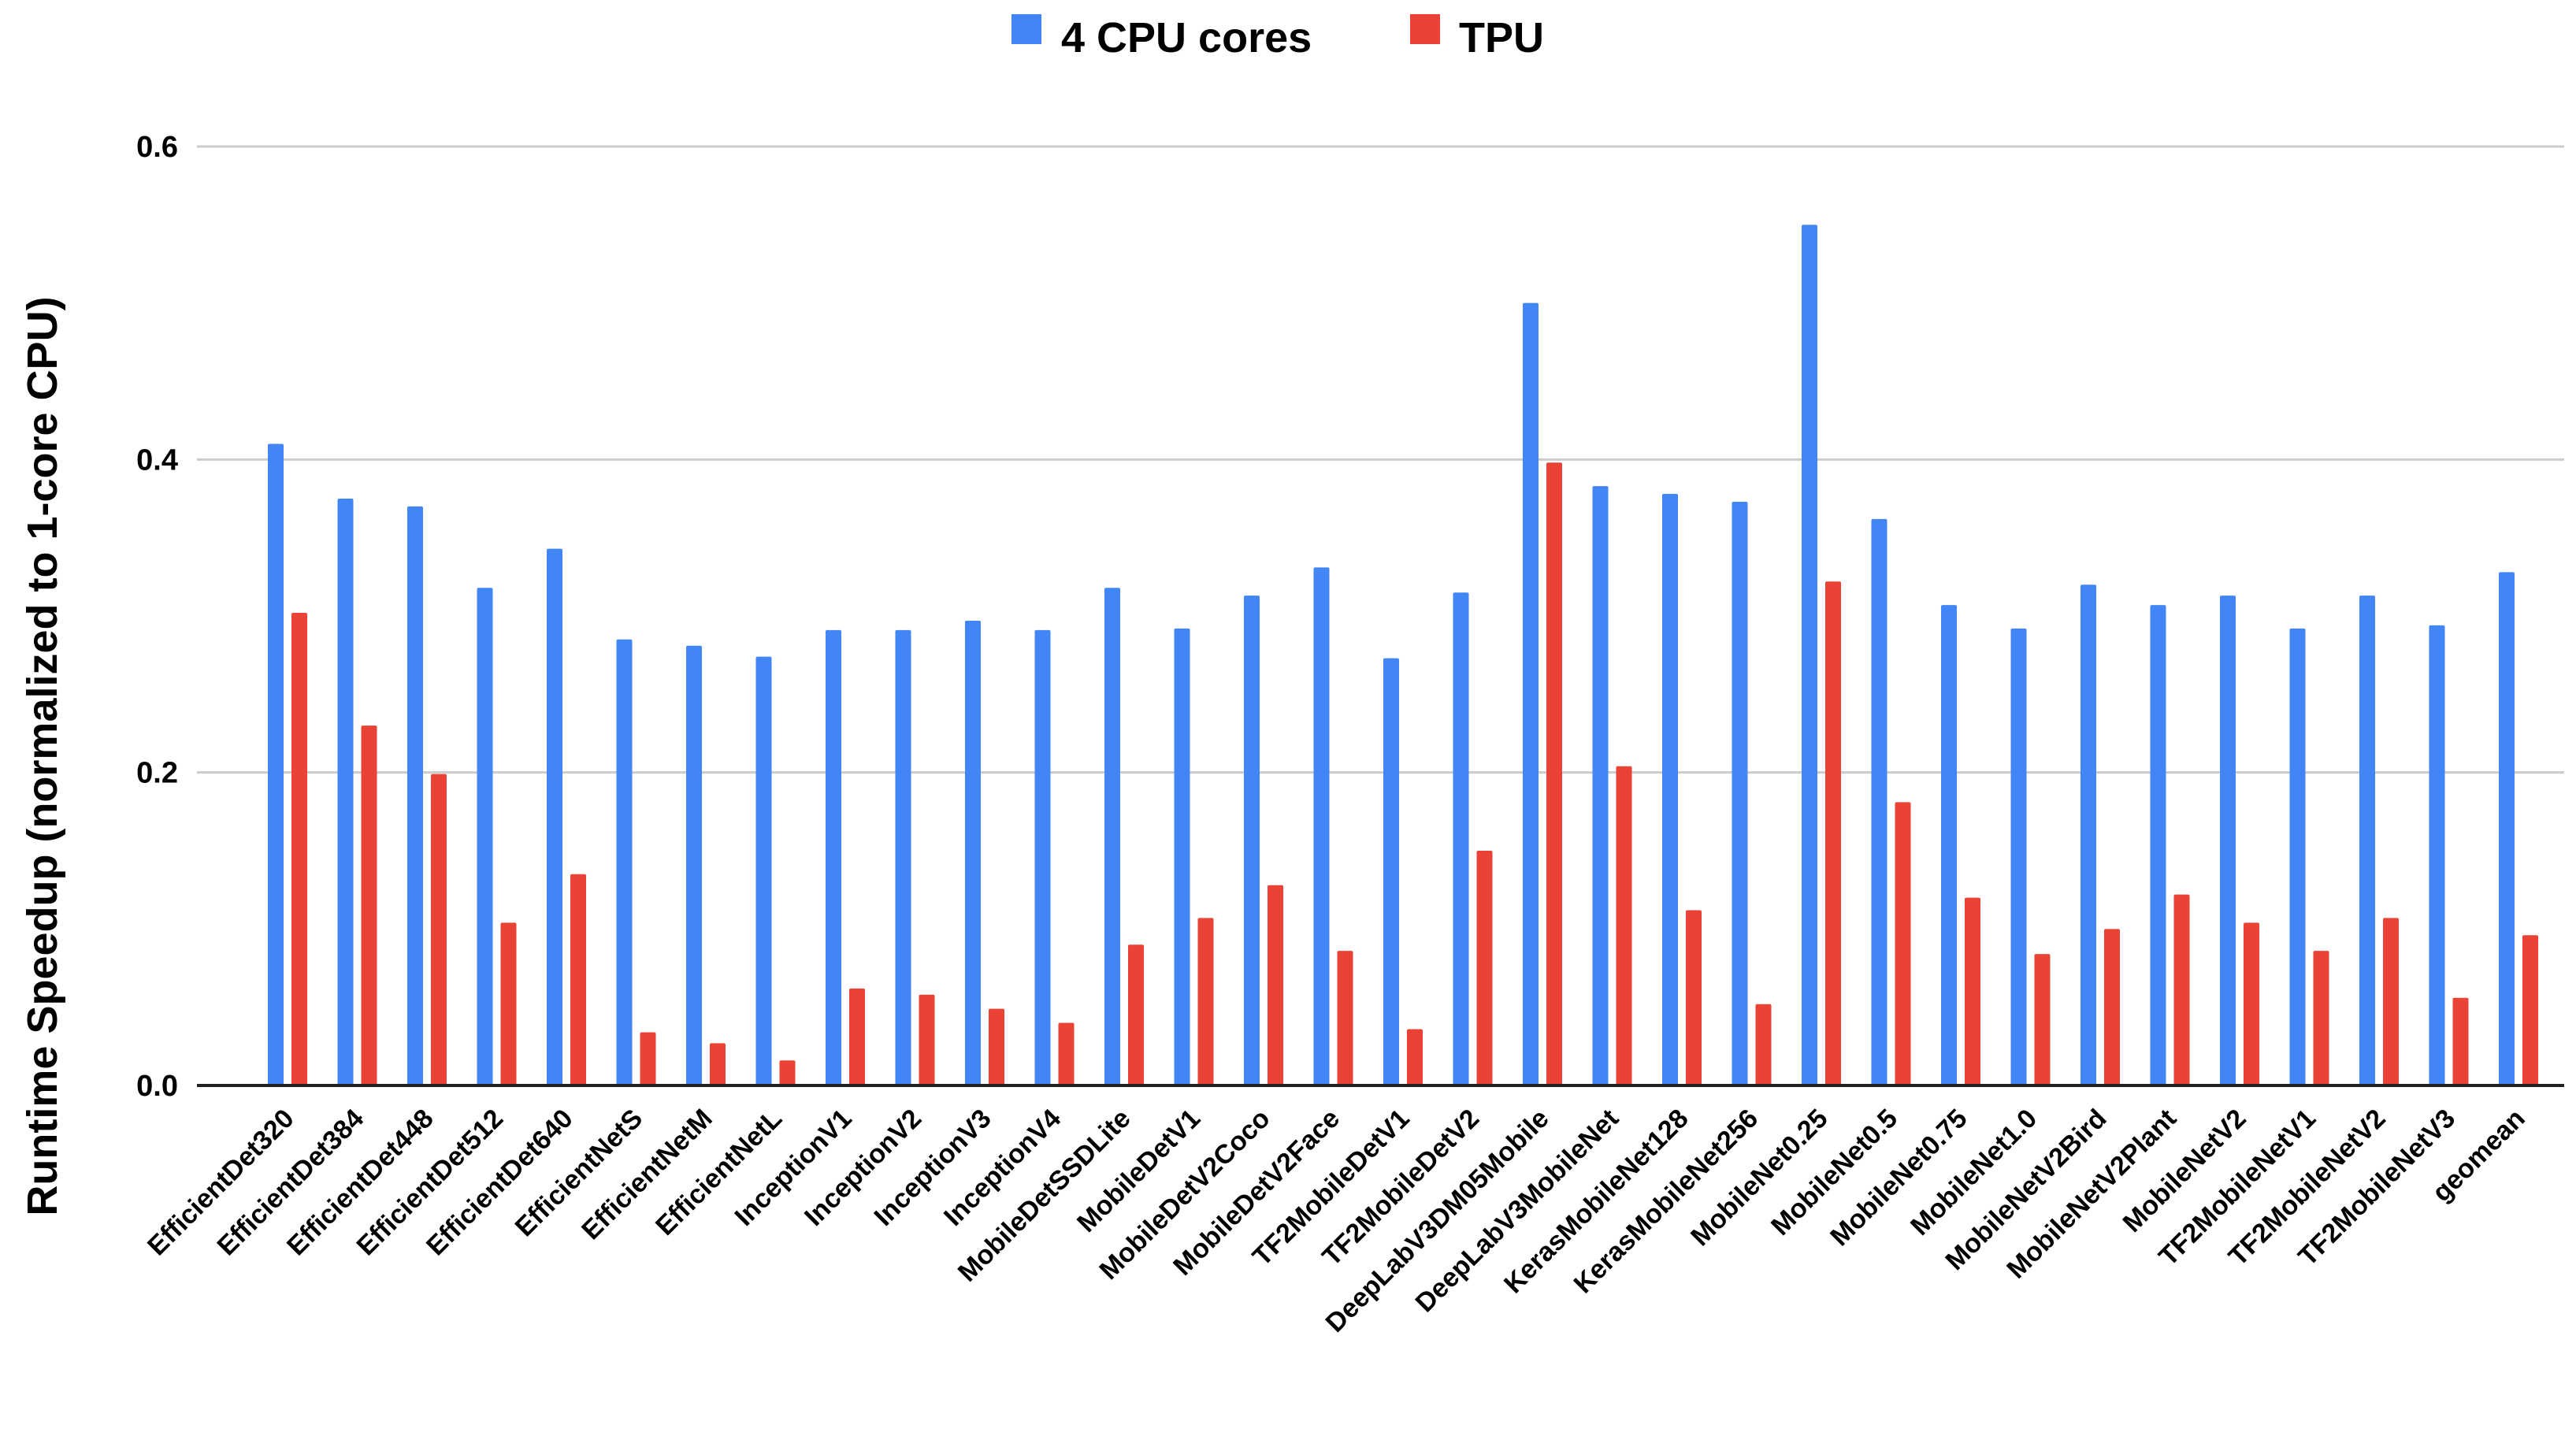 The width and height of the screenshot is (2576, 1436). What do you see at coordinates (1425, 29) in the screenshot?
I see `legend-swatch-tpu` at bounding box center [1425, 29].